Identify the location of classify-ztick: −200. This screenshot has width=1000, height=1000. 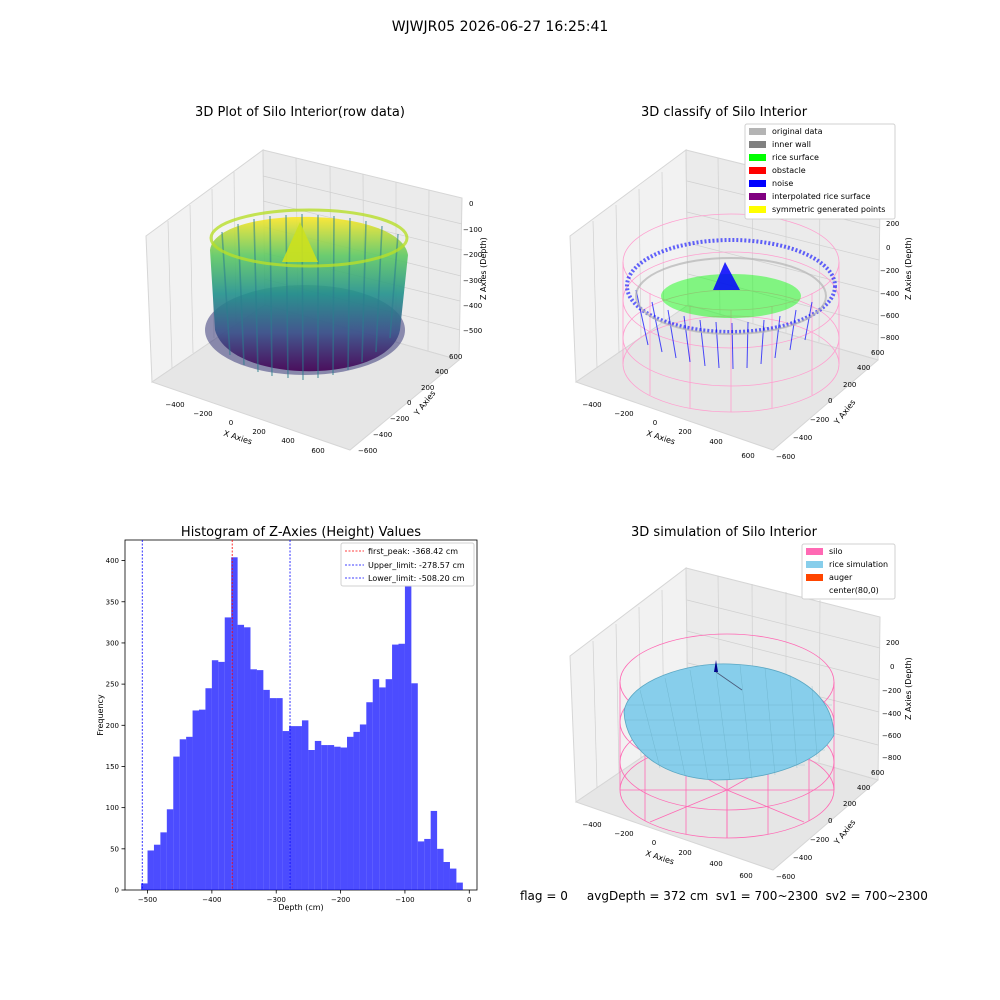
(889, 271).